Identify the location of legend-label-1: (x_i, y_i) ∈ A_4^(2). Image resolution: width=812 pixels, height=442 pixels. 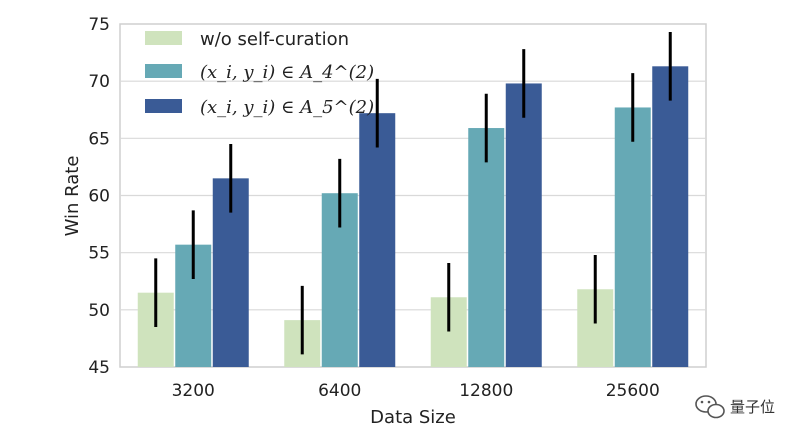
(287, 72).